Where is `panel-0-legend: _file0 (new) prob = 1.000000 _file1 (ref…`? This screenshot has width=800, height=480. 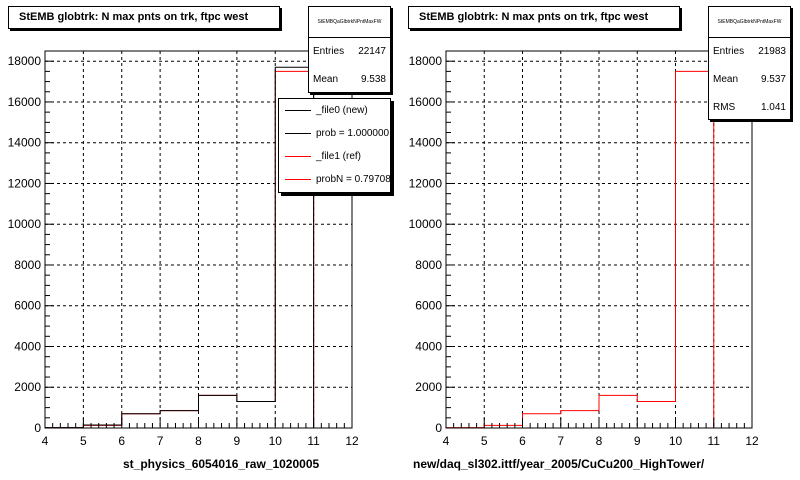 panel-0-legend: _file0 (new) prob = 1.000000 _file1 (ref… is located at coordinates (334, 145).